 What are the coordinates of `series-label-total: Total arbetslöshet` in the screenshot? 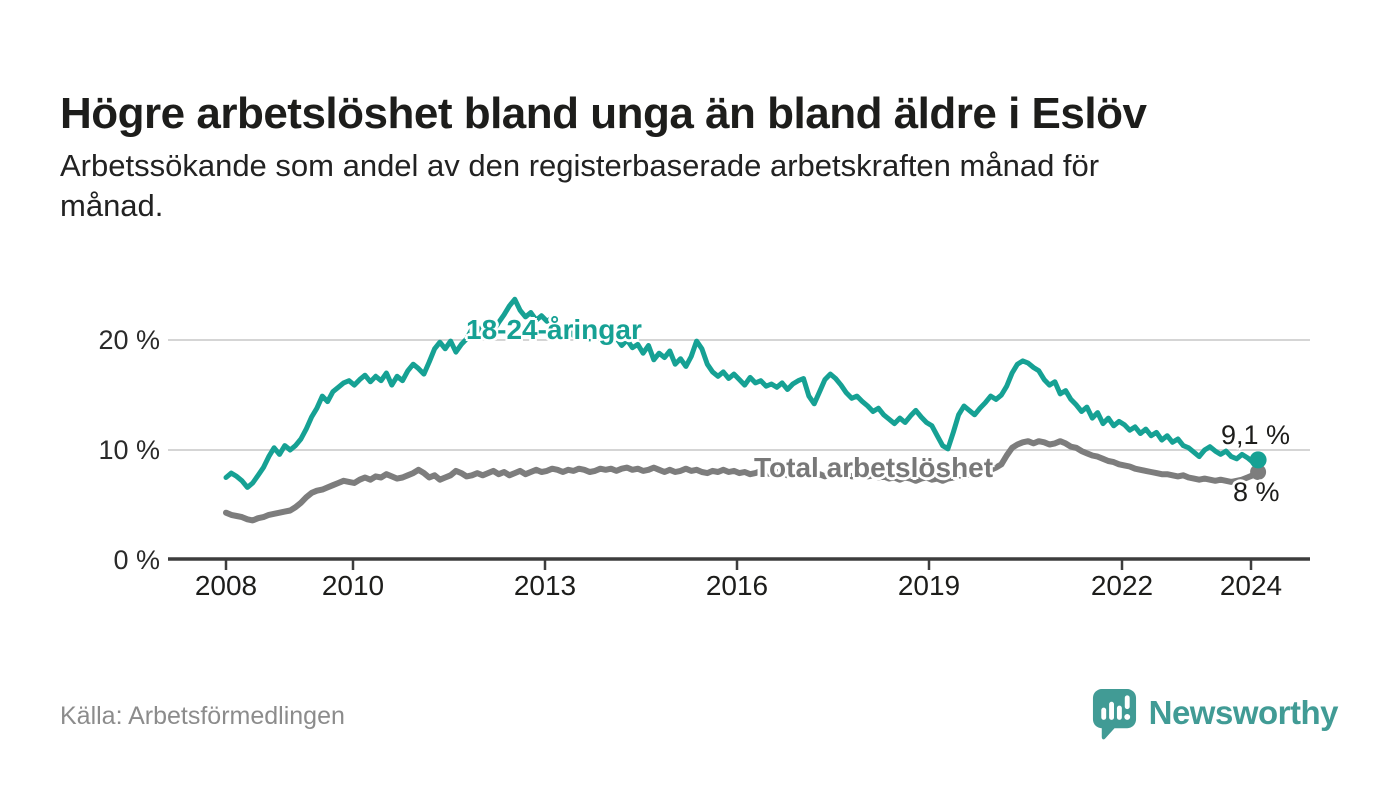 It's located at (874, 467).